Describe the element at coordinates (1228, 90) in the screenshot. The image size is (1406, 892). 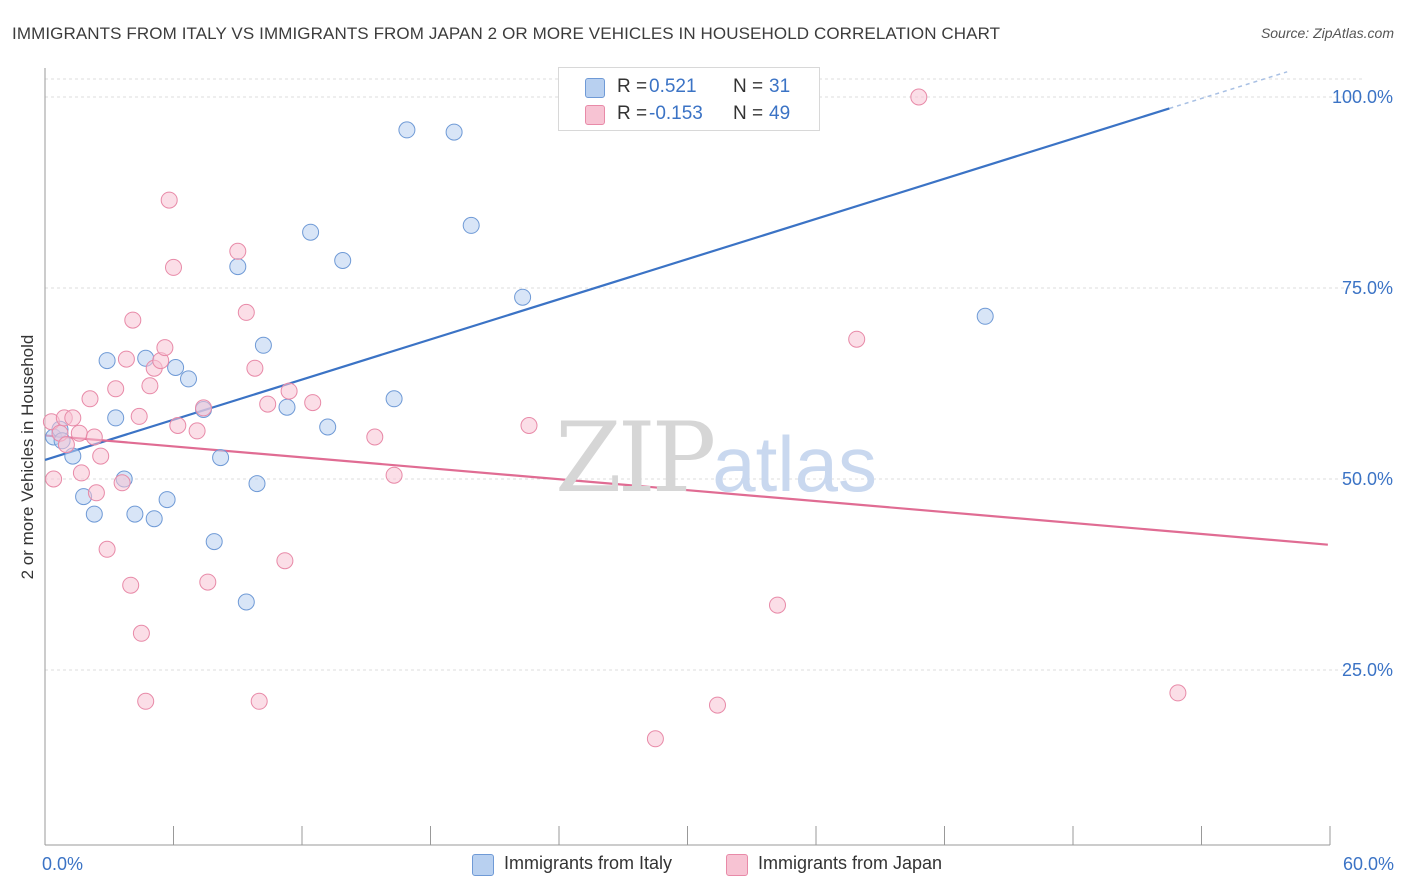
I see `italy-trend-extension` at that location.